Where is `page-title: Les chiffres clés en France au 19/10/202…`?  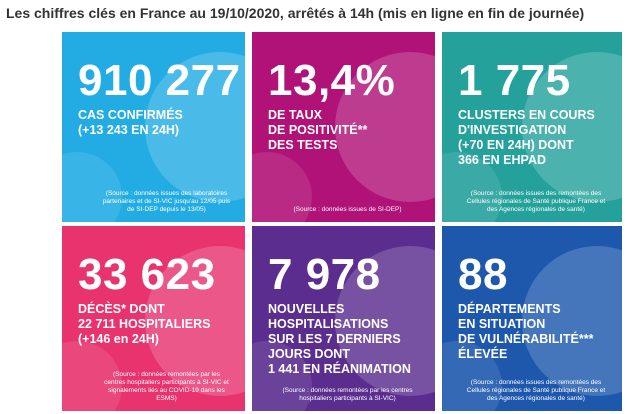
page-title: Les chiffres clés en France au 19/10/202… is located at coordinates (295, 13).